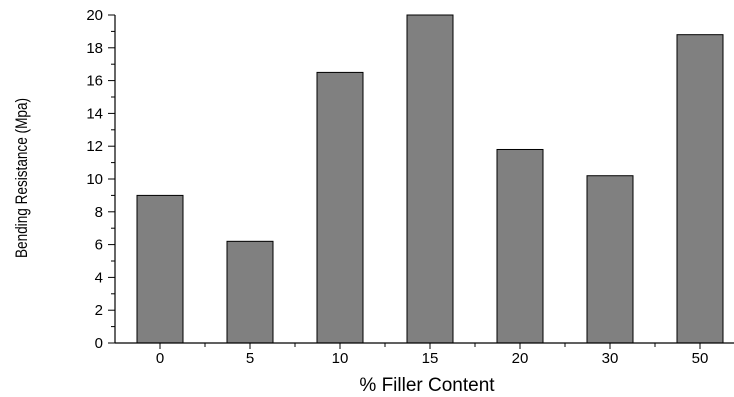 The height and width of the screenshot is (397, 734). I want to click on y-tick-label-0: 0, so click(99, 343).